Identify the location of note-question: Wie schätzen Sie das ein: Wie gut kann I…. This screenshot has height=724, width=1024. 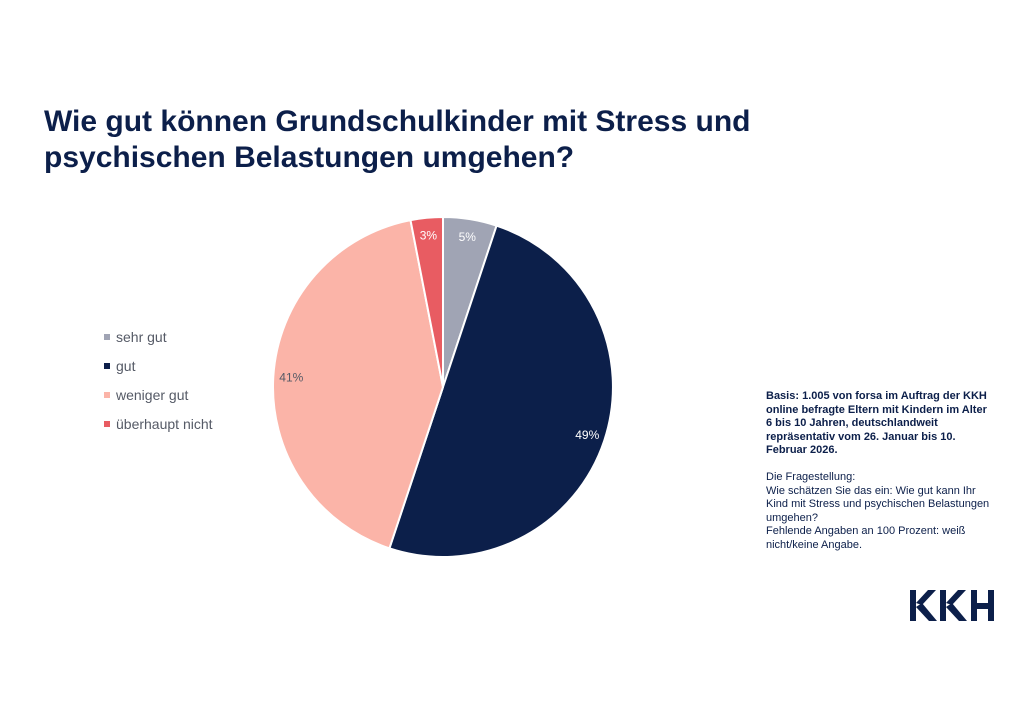
(878, 504).